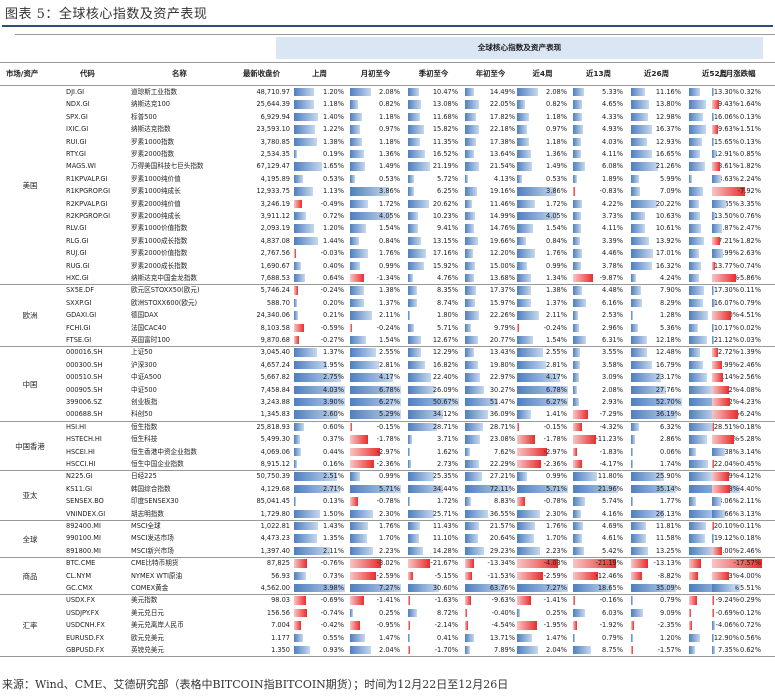 This screenshot has width=775, height=700. Describe the element at coordinates (726, 141) in the screenshot. I see `perf-value: 15.65%` at that location.